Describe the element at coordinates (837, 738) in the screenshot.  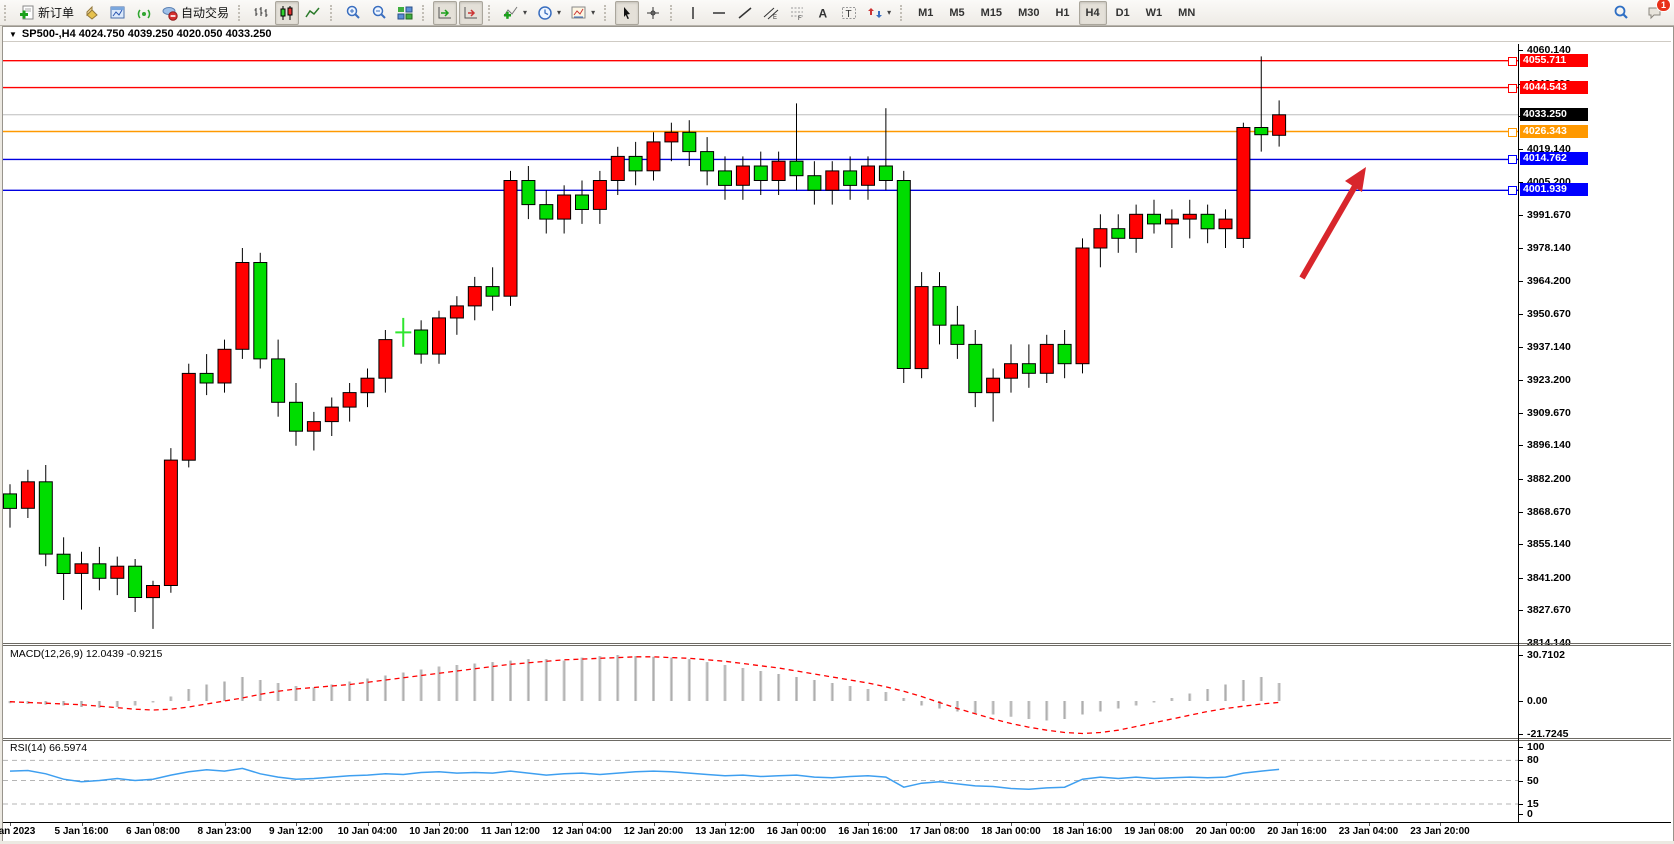
I see `macd-rsi-splitter` at that location.